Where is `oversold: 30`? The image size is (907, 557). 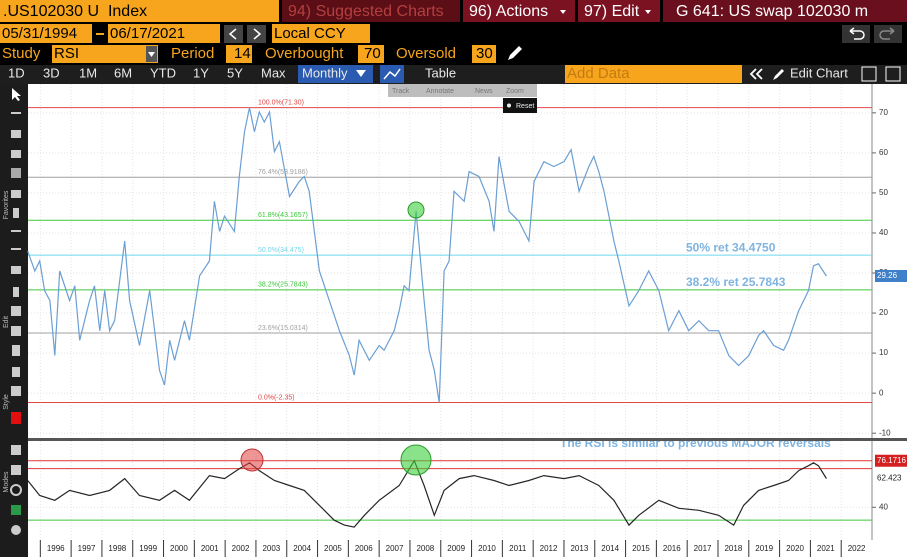 oversold: 30 is located at coordinates (484, 53).